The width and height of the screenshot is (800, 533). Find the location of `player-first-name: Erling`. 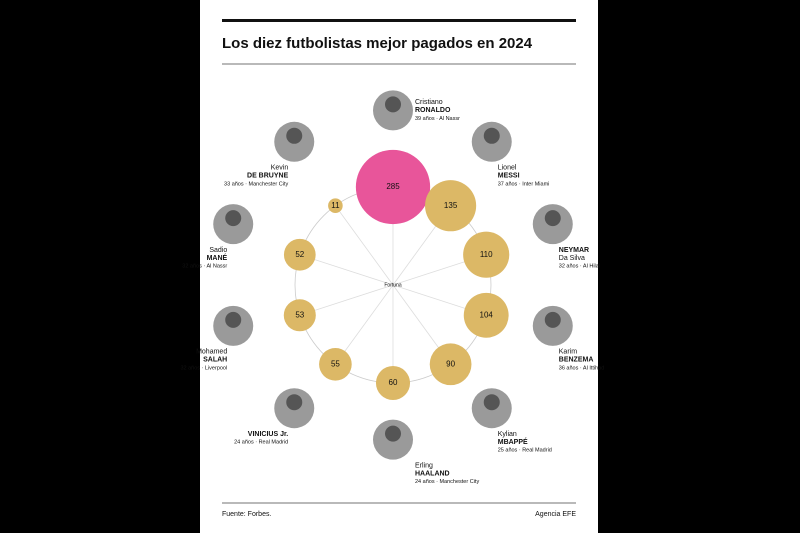

player-first-name: Erling is located at coordinates (424, 465).